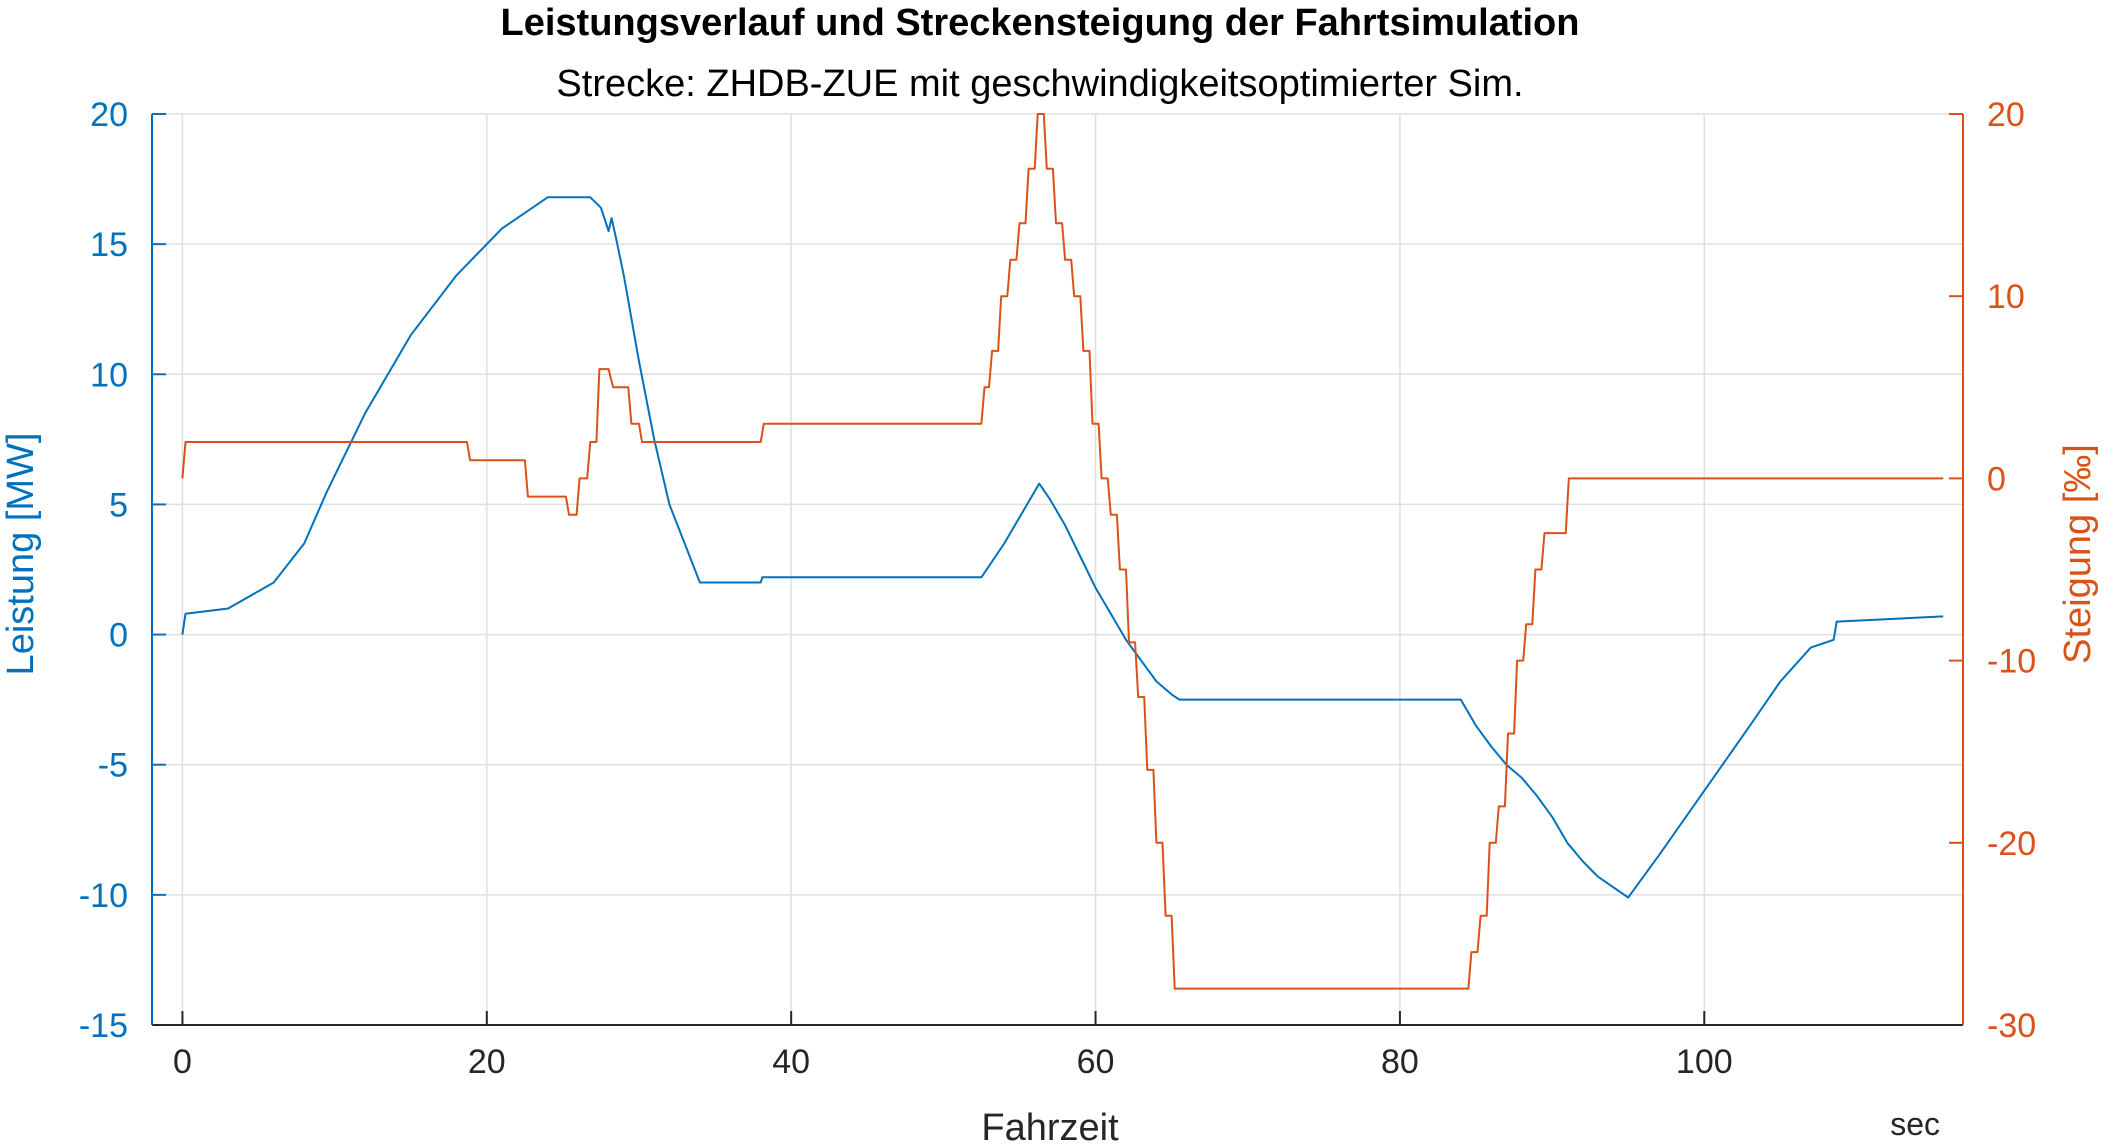  What do you see at coordinates (109, 245) in the screenshot?
I see `y-left-tick-label: 15` at bounding box center [109, 245].